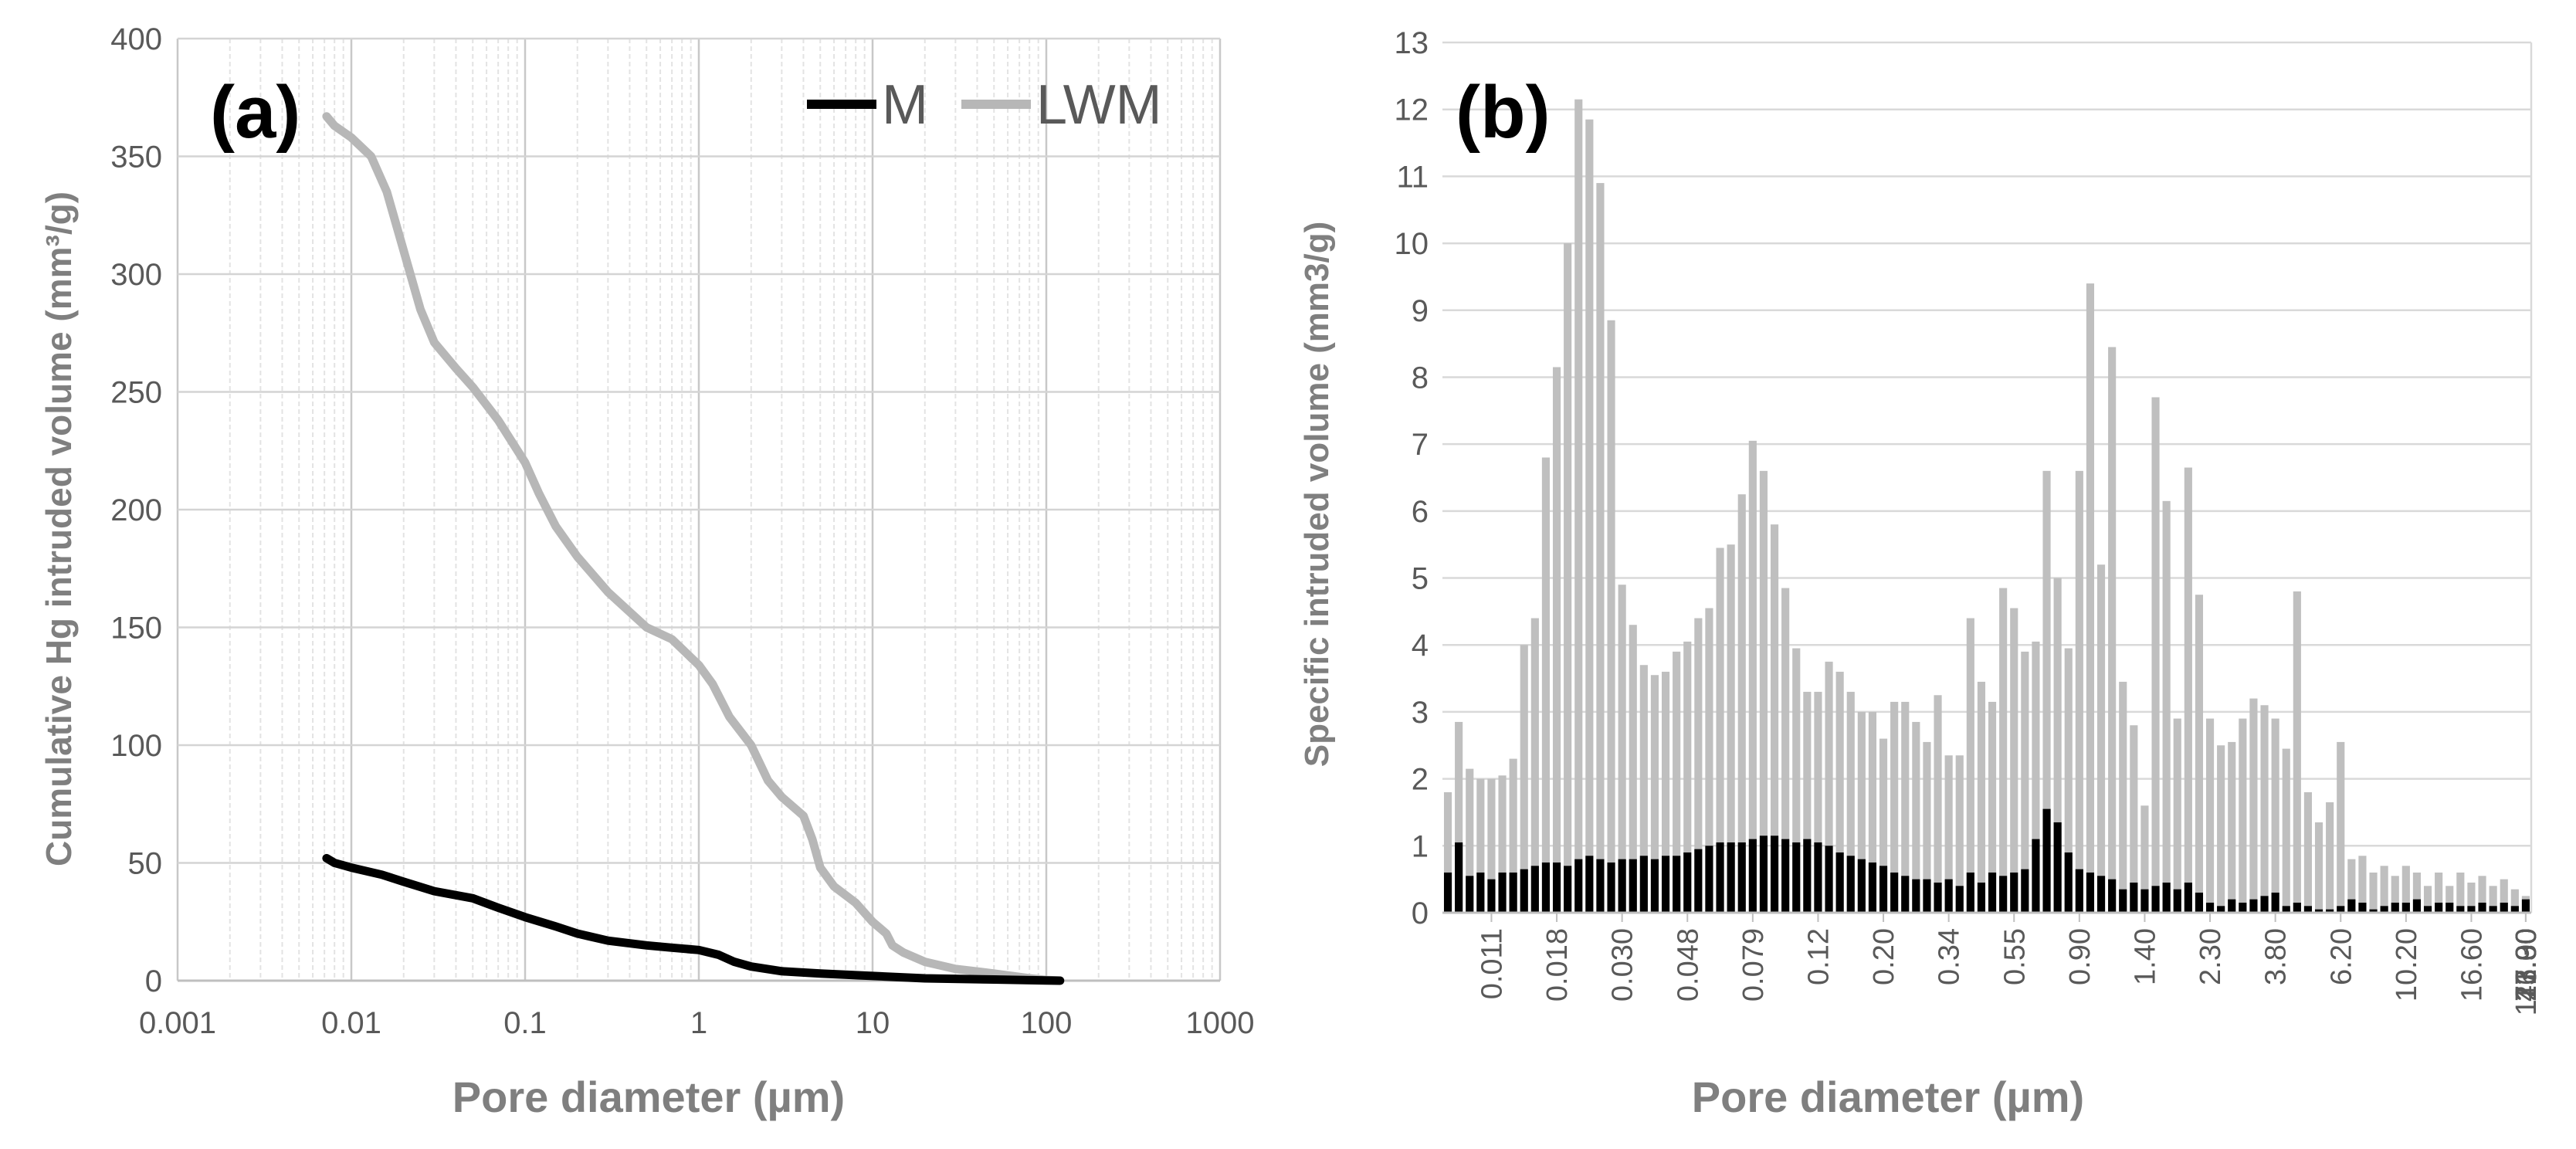  What do you see at coordinates (2276, 957) in the screenshot?
I see `x-tick-label: 3.80` at bounding box center [2276, 957].